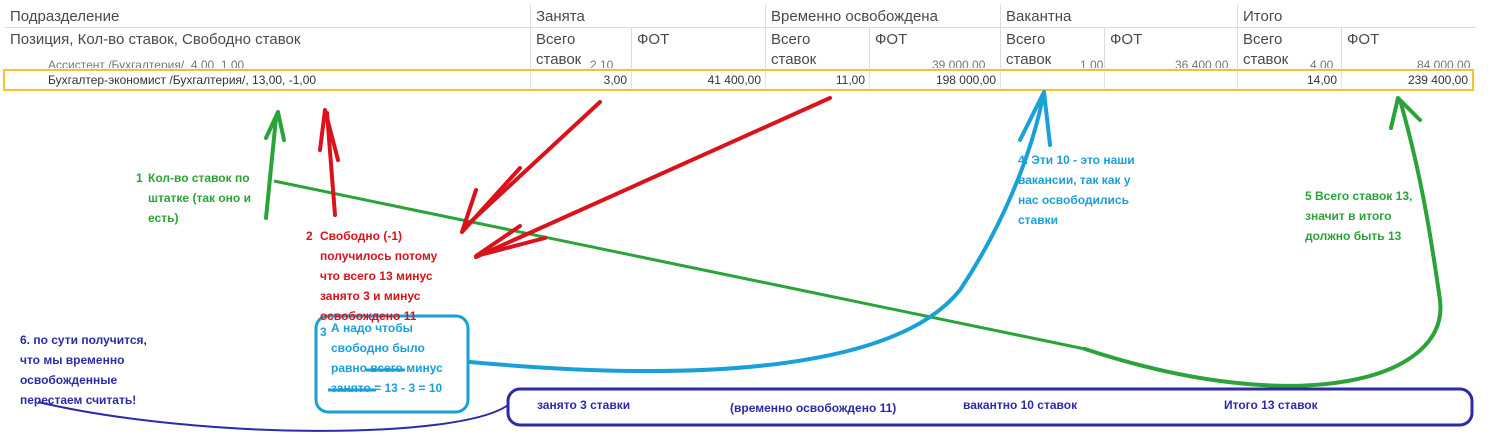 The image size is (1491, 441). What do you see at coordinates (883, 16) in the screenshot?
I see `header-temporarily-freed: Временно освобождена` at bounding box center [883, 16].